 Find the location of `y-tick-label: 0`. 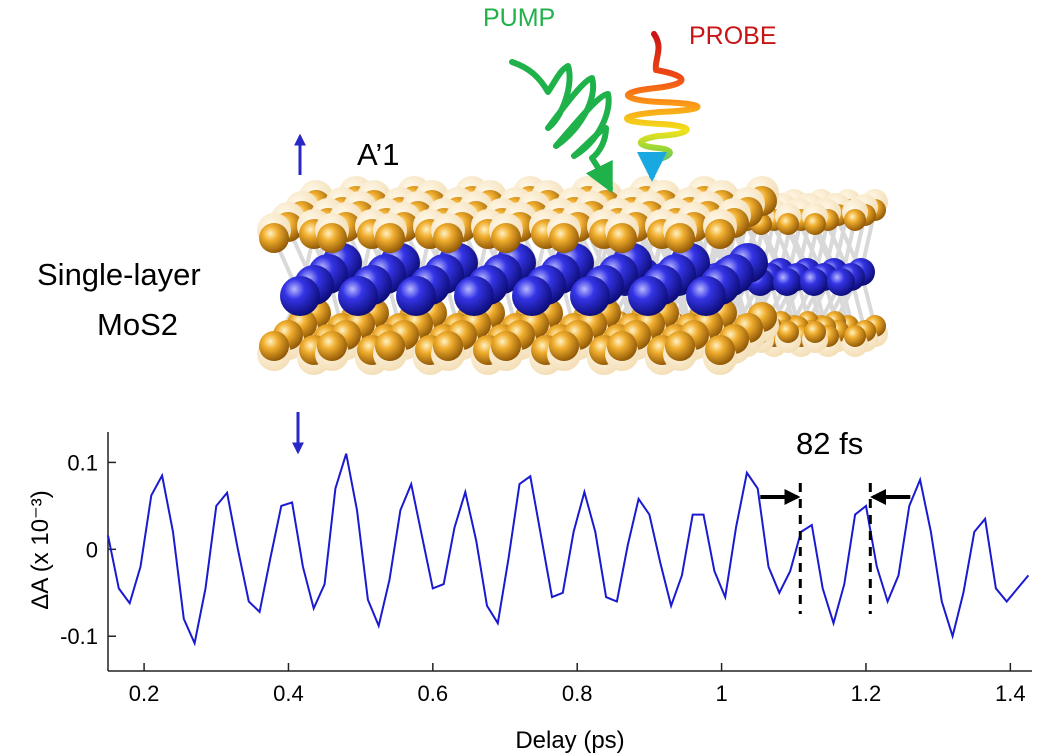

y-tick-label: 0 is located at coordinates (92, 549).